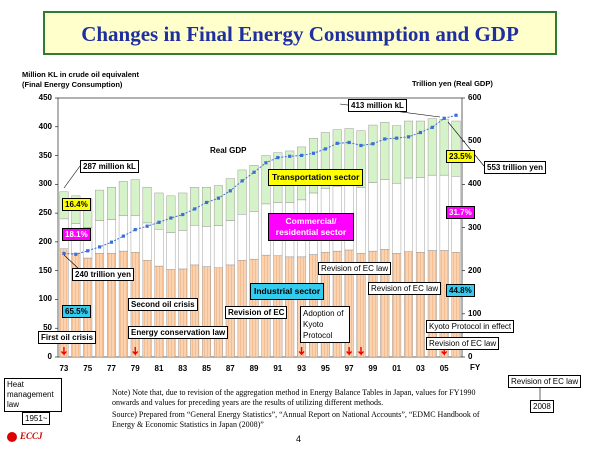 The image size is (600, 450). What do you see at coordinates (475, 367) in the screenshot?
I see `x-axis-label: FY` at bounding box center [475, 367].